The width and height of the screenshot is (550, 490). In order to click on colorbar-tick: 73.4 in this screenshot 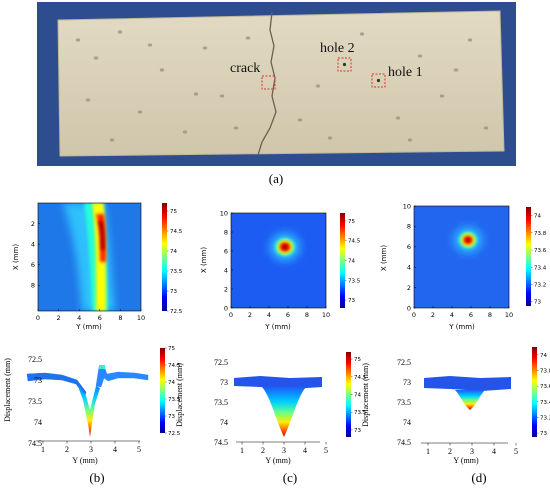, I will do `click(545, 403)`.